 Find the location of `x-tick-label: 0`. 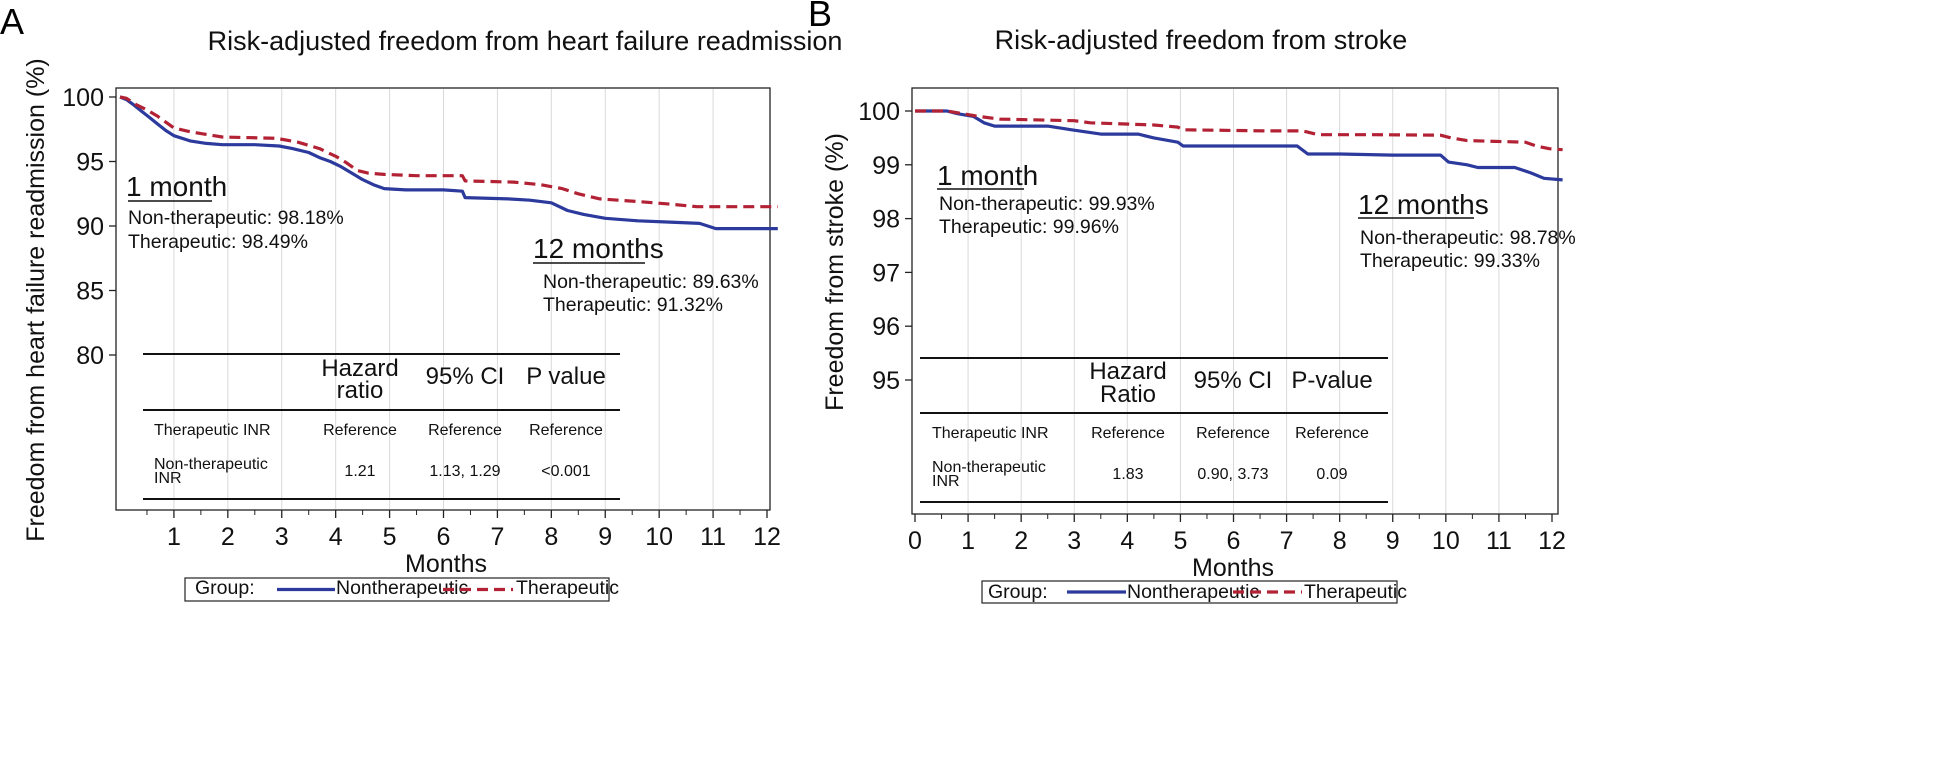

x-tick-label: 0 is located at coordinates (915, 541).